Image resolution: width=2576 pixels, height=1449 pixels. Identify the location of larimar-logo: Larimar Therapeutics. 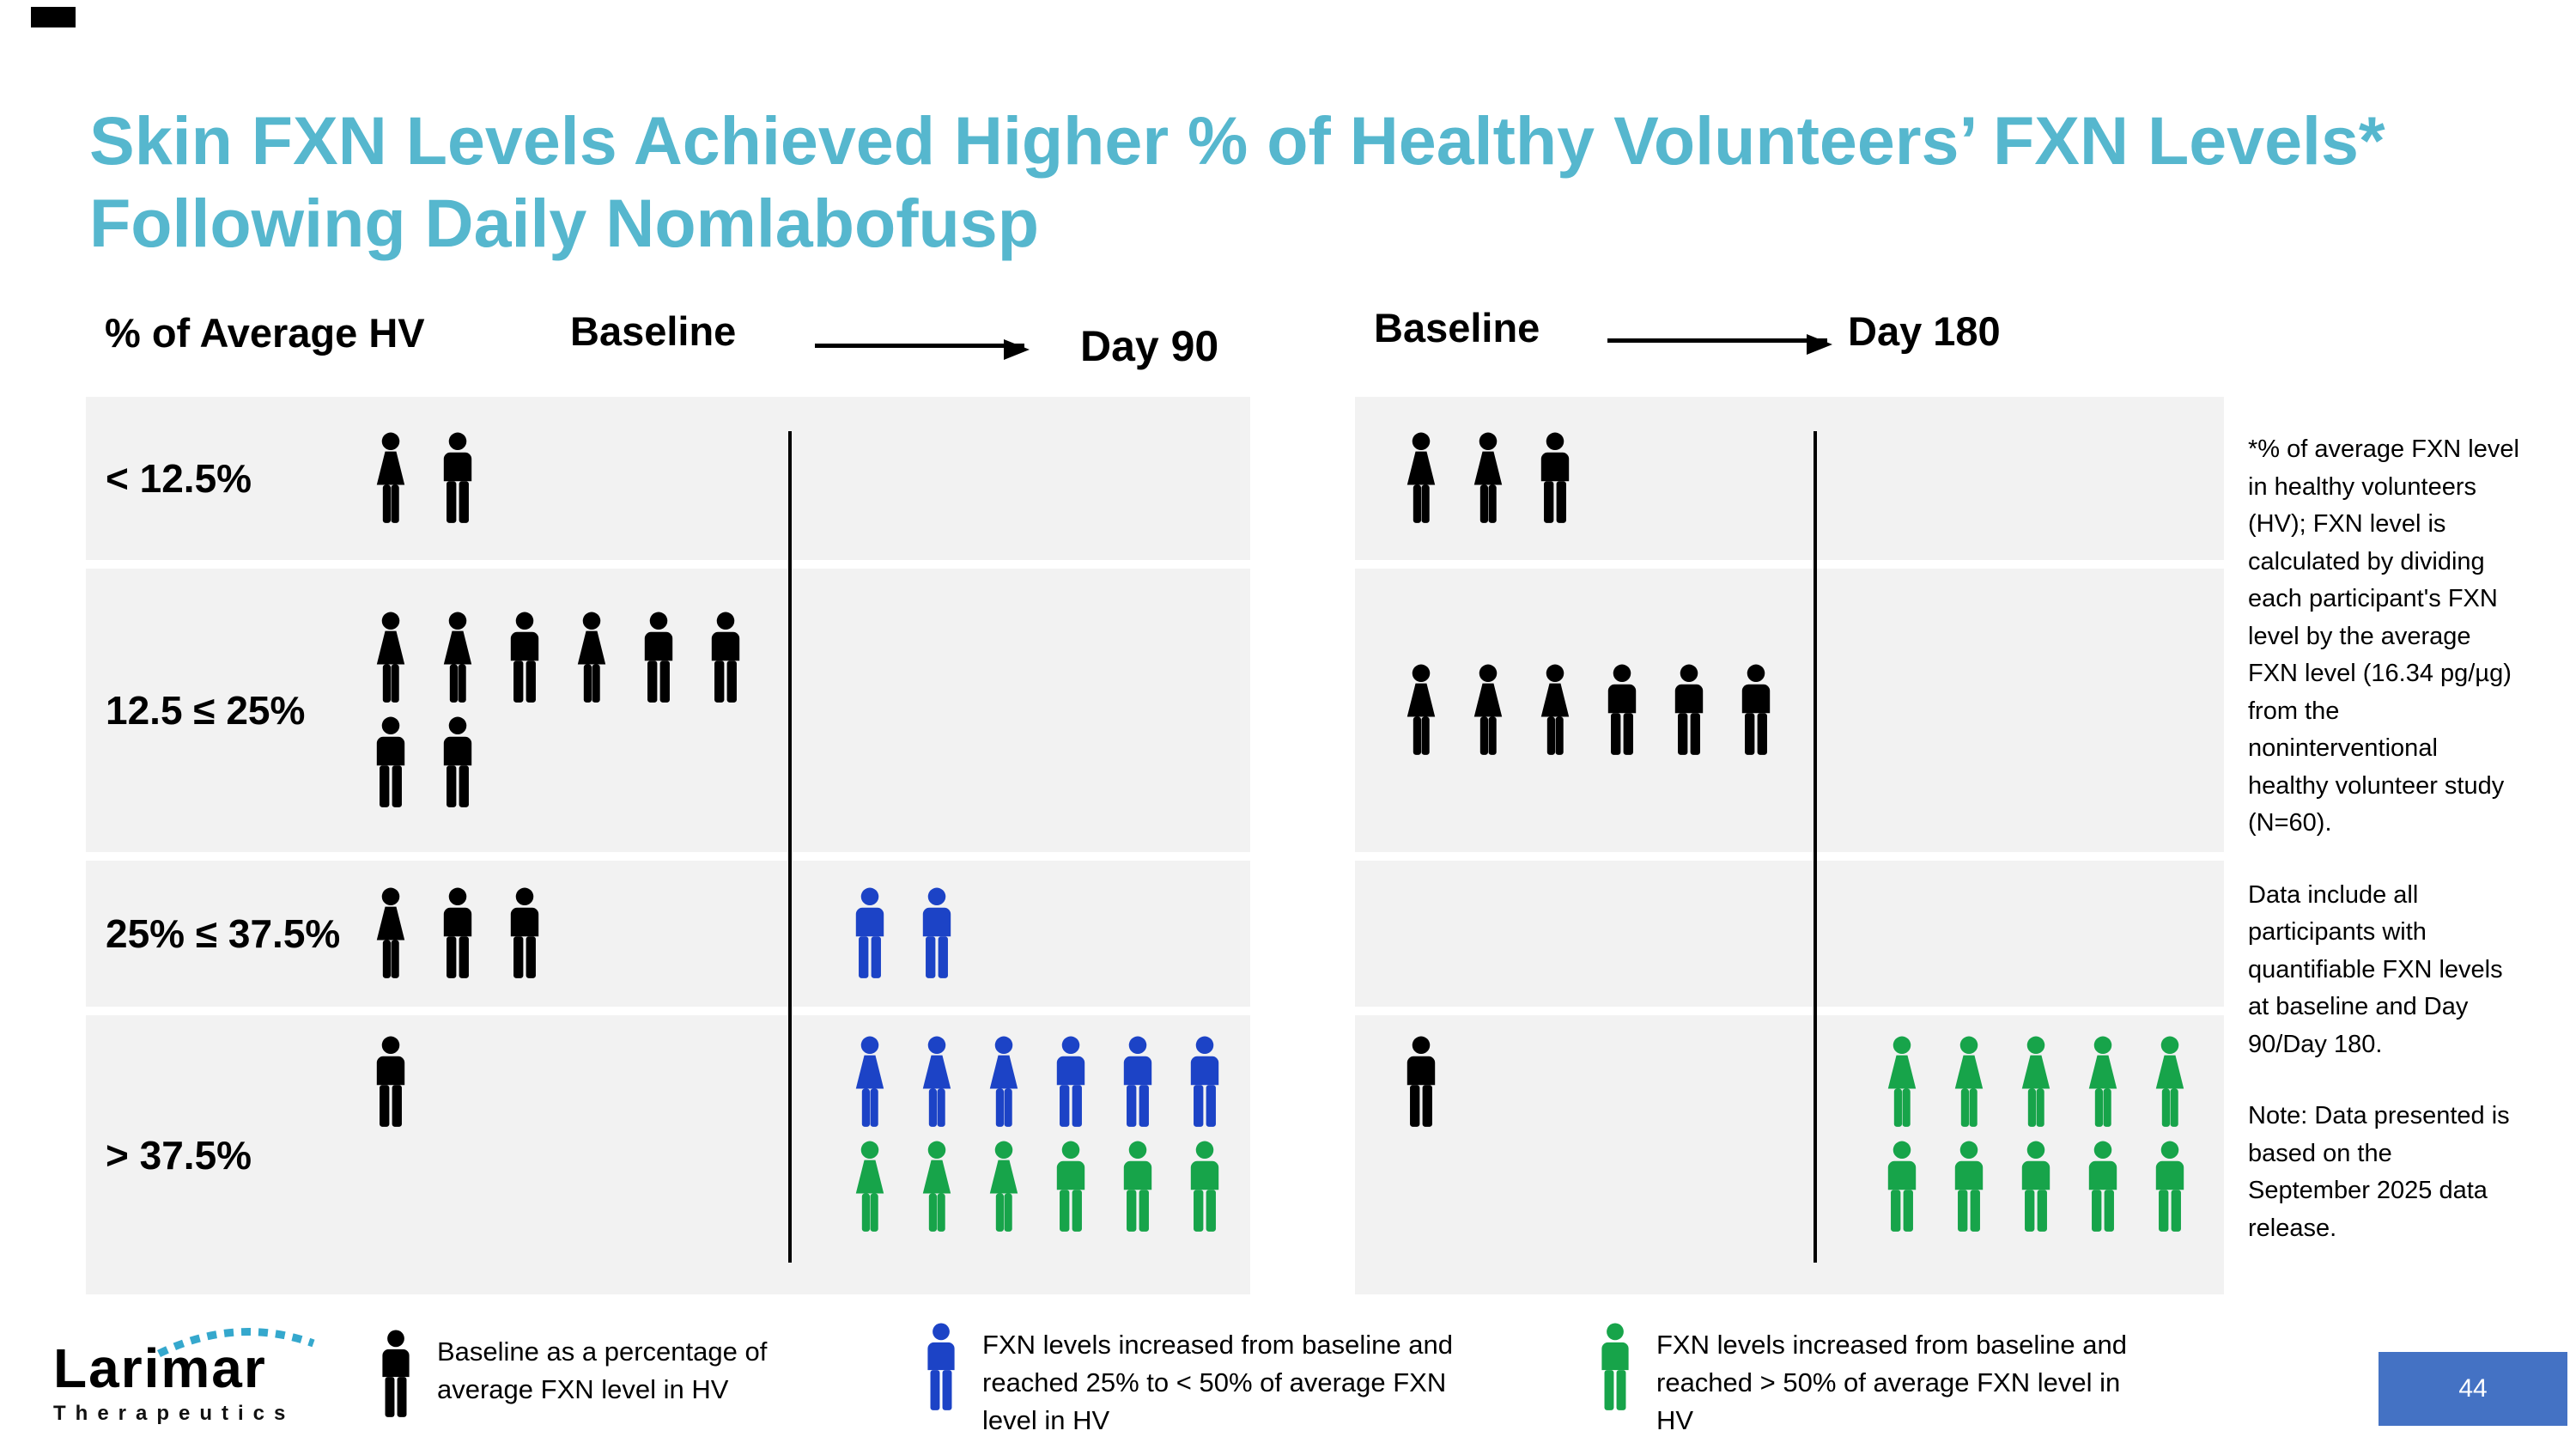
(207, 1377).